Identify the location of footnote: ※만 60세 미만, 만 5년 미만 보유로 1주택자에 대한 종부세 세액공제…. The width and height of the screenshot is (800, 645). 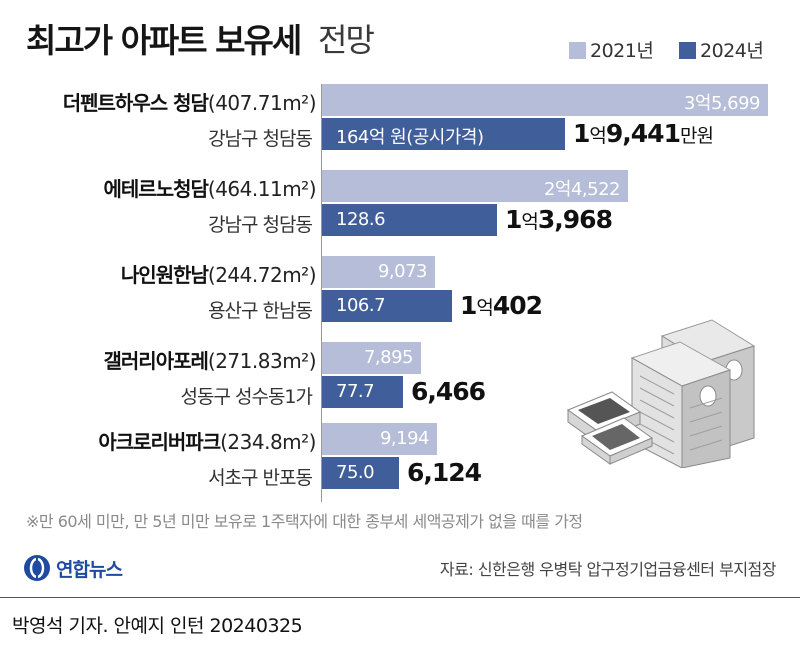
(304, 521).